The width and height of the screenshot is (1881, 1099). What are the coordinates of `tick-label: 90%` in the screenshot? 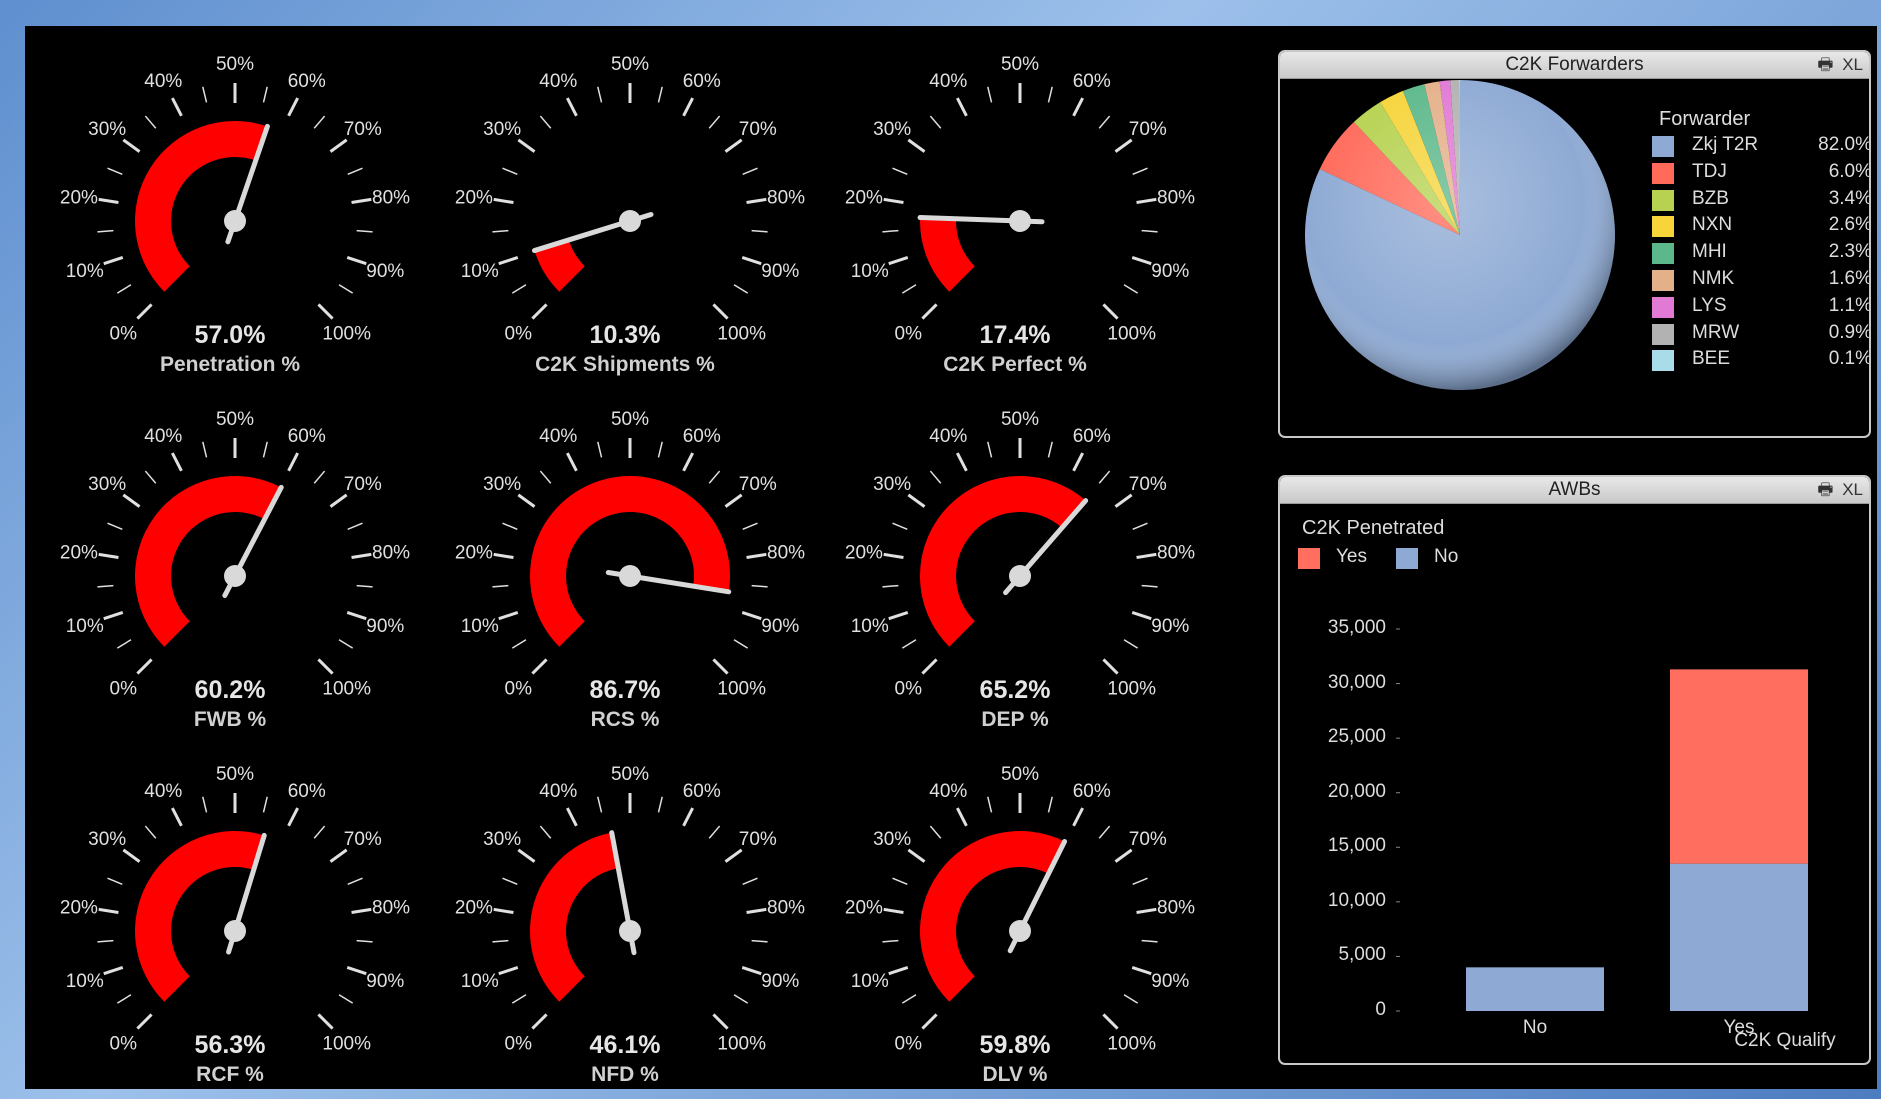 It's located at (1170, 271).